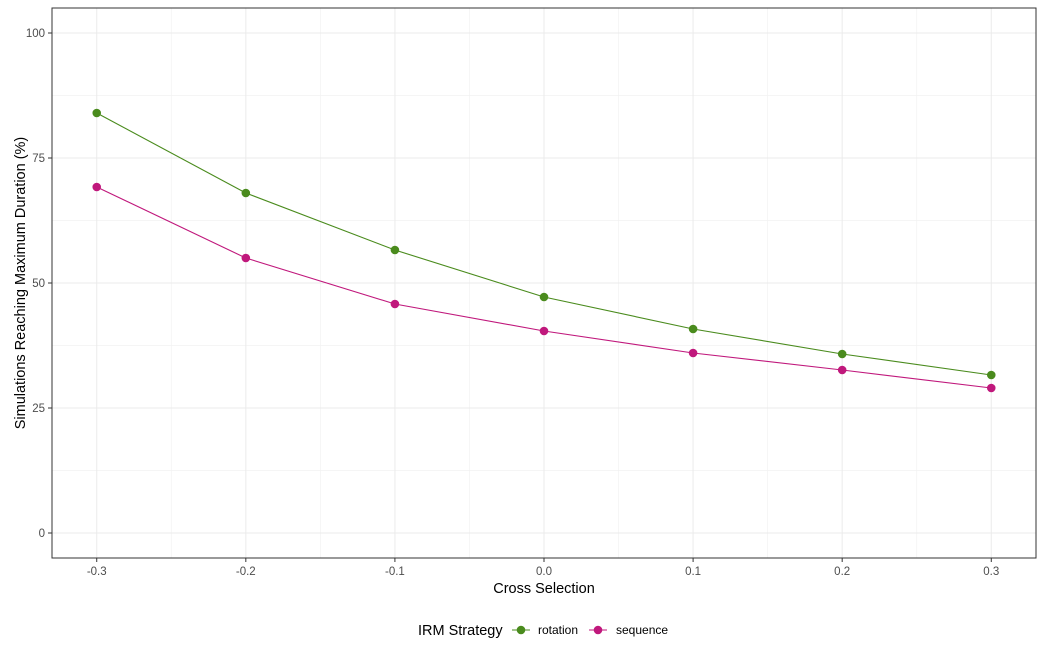  I want to click on legend-title: IRM Strategy, so click(460, 631).